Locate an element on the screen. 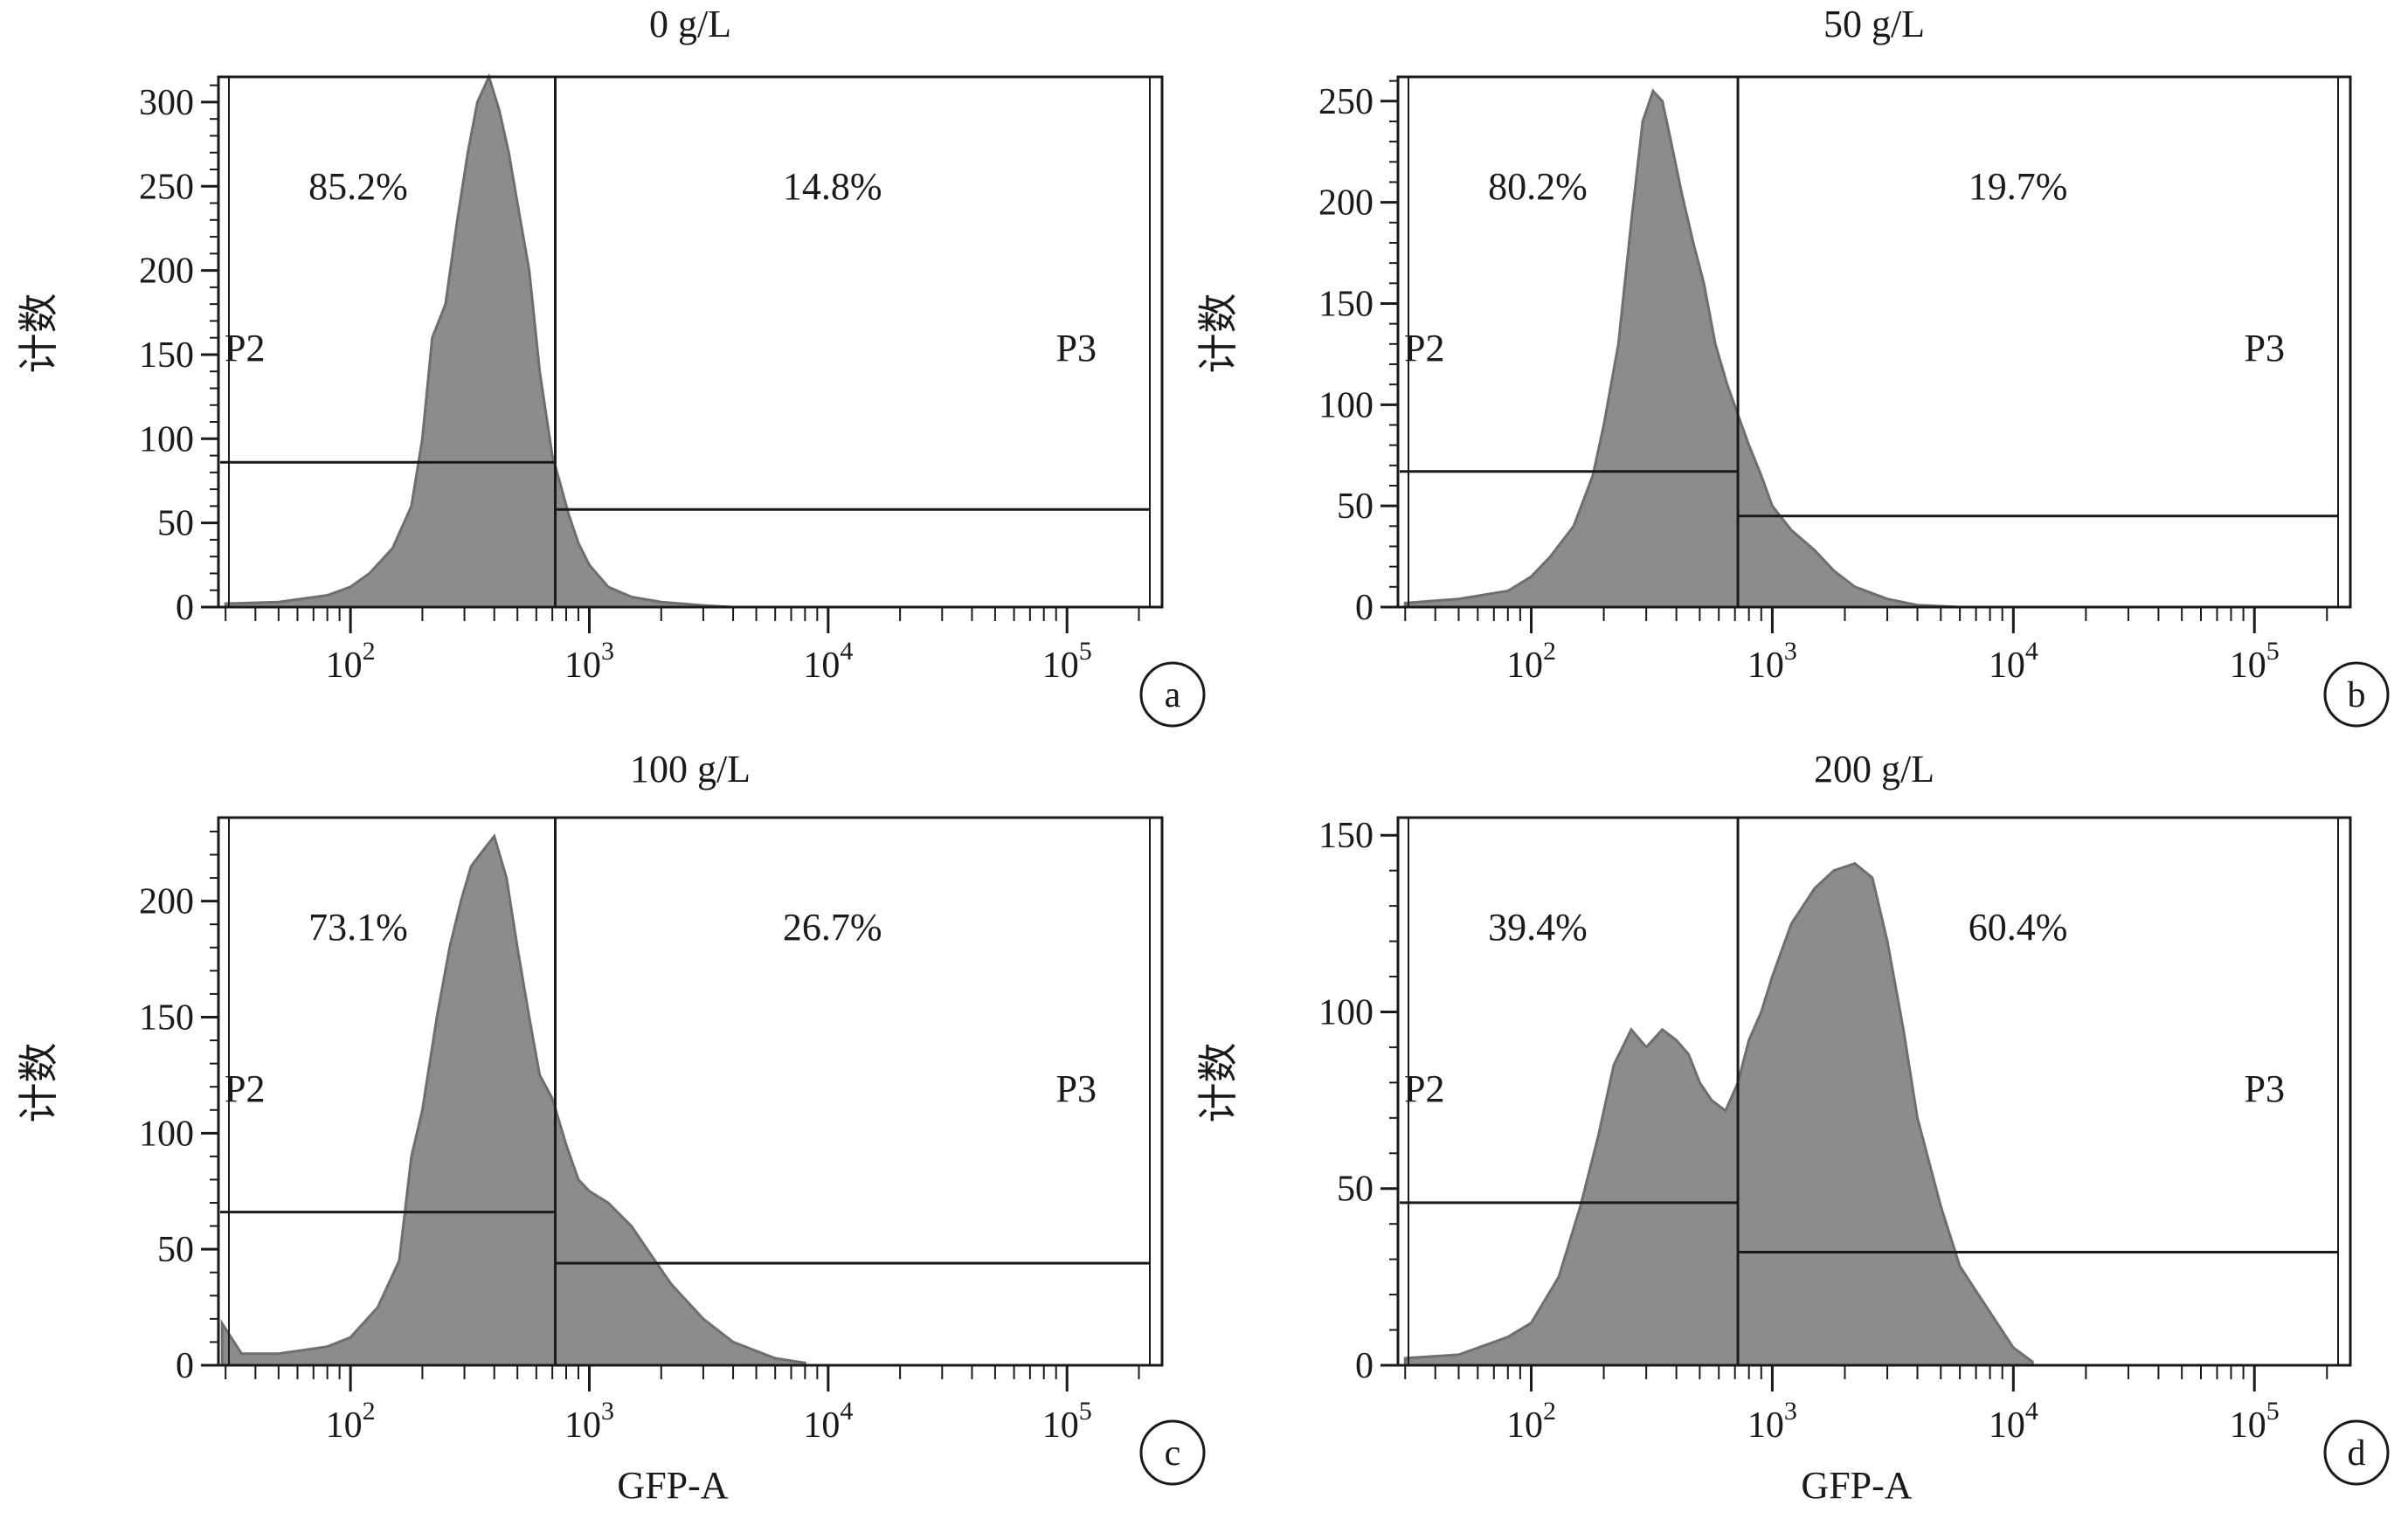  panel-title: 200 g/L is located at coordinates (1874, 769).